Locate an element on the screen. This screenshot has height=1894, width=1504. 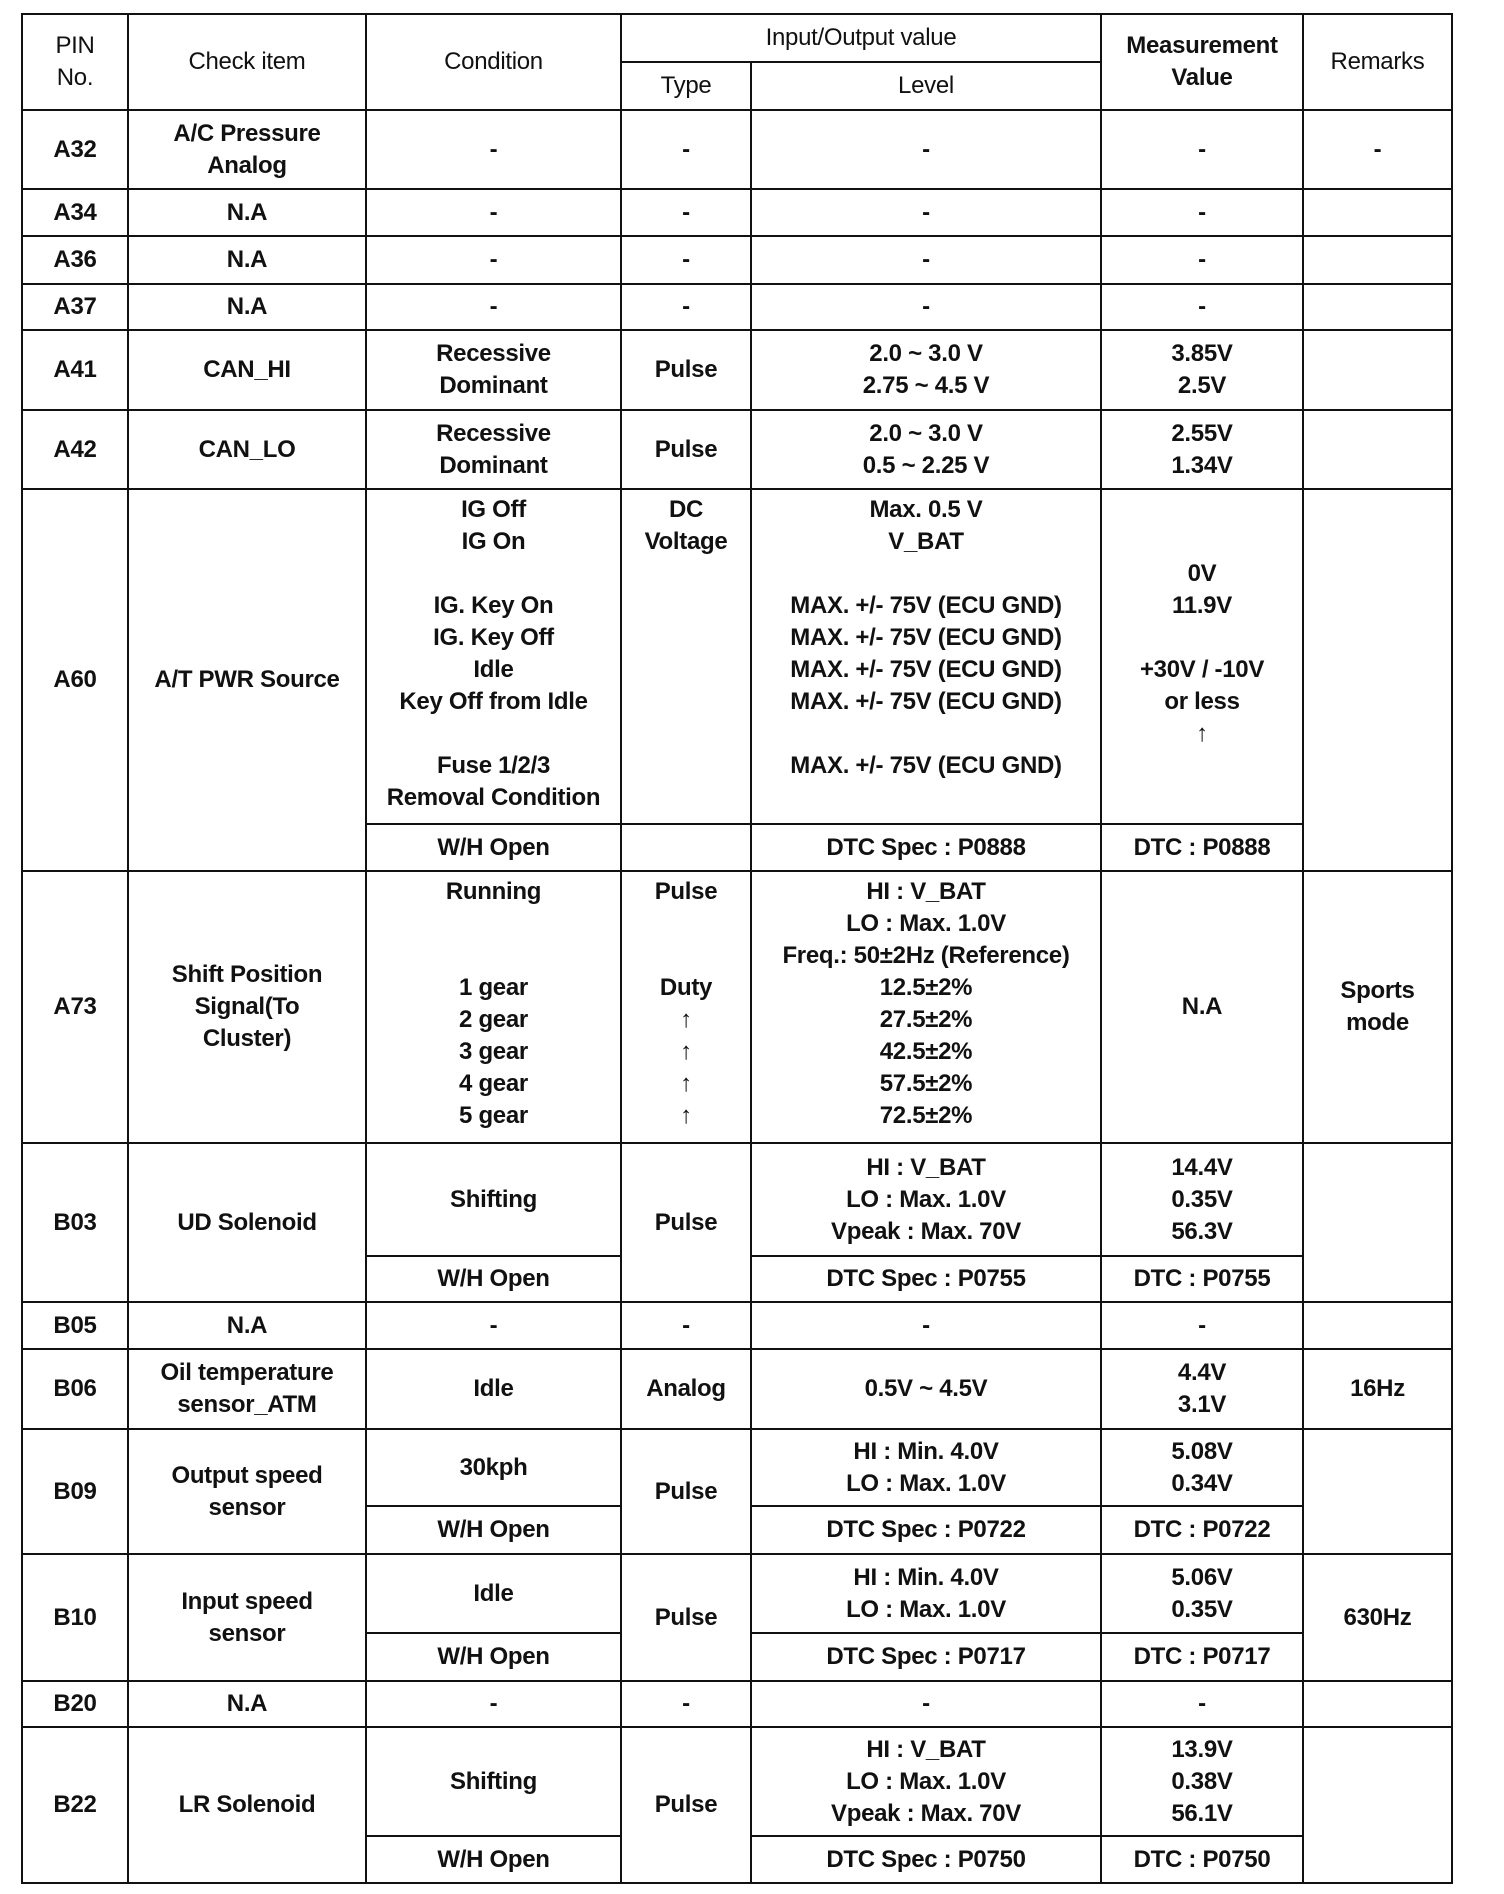
pin-cell: A41 is located at coordinates (75, 370).